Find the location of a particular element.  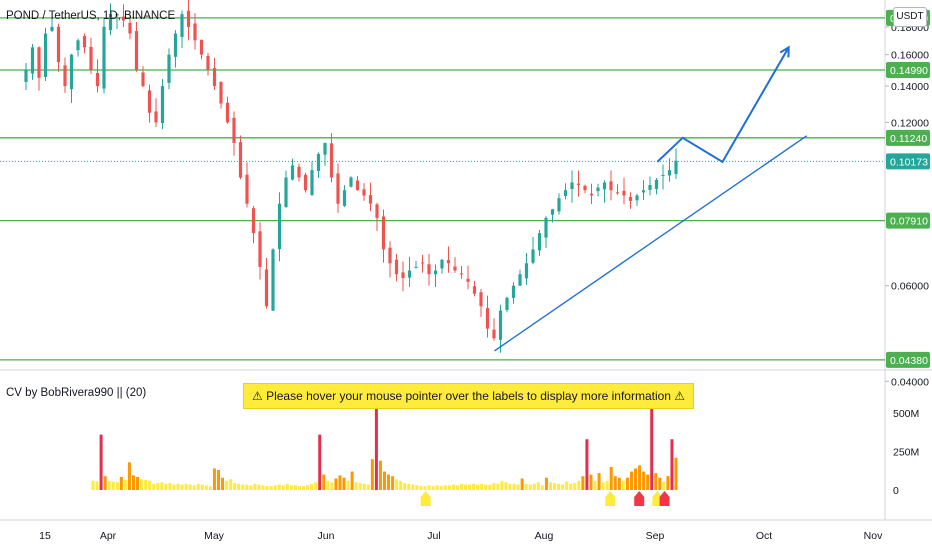

level-price-label: 0.11240 is located at coordinates (908, 139).